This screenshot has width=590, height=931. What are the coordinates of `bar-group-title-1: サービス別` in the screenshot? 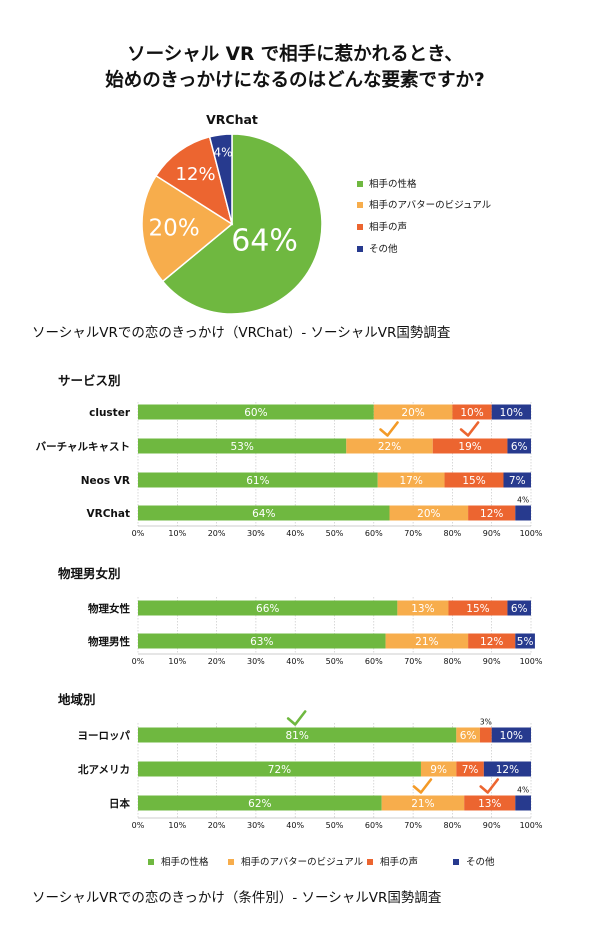 It's located at (89, 380).